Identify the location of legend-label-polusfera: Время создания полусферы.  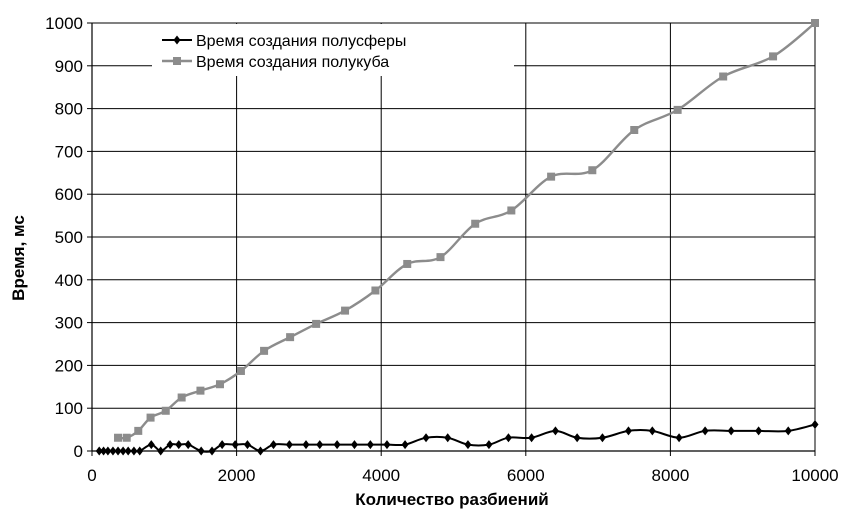
(301, 41).